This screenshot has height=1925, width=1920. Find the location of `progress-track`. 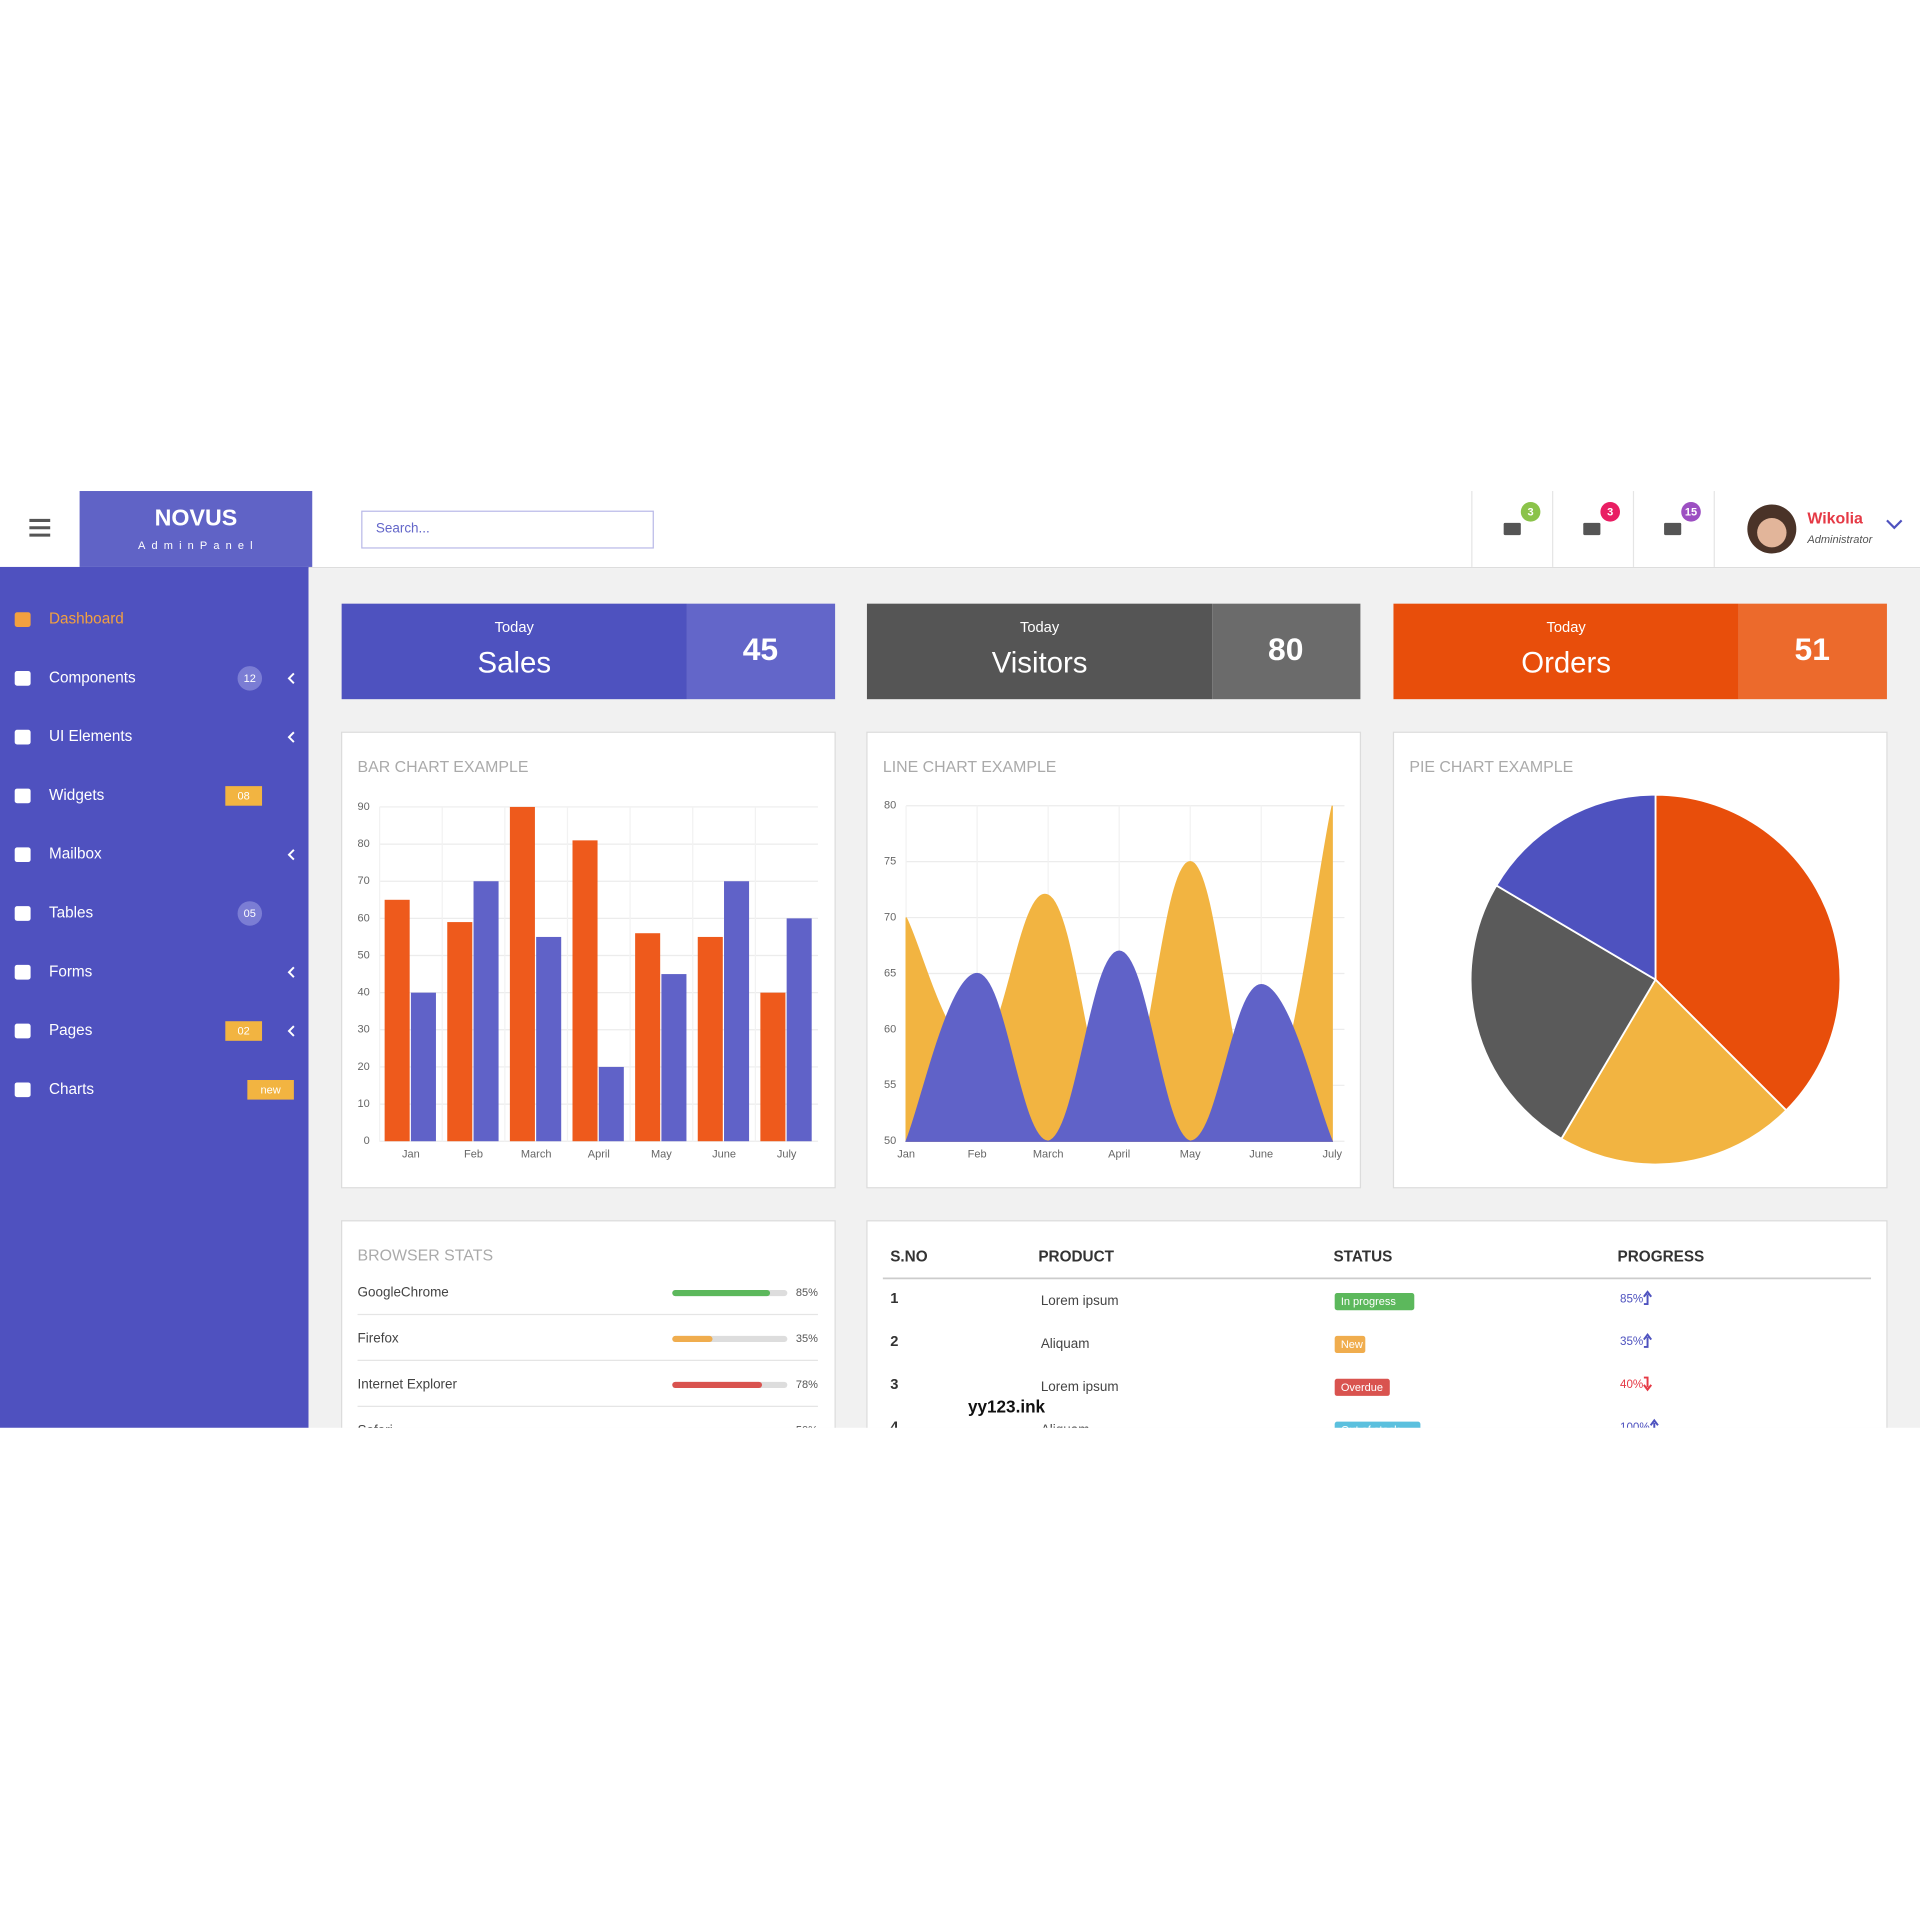

progress-track is located at coordinates (729, 1431).